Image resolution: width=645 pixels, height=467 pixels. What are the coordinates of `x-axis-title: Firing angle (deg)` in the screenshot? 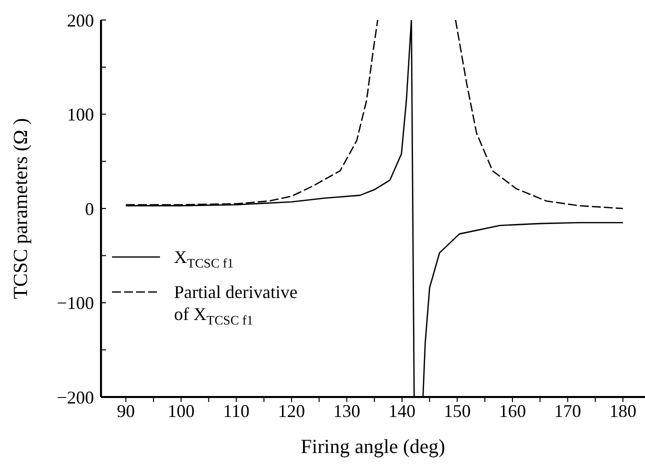 It's located at (373, 447).